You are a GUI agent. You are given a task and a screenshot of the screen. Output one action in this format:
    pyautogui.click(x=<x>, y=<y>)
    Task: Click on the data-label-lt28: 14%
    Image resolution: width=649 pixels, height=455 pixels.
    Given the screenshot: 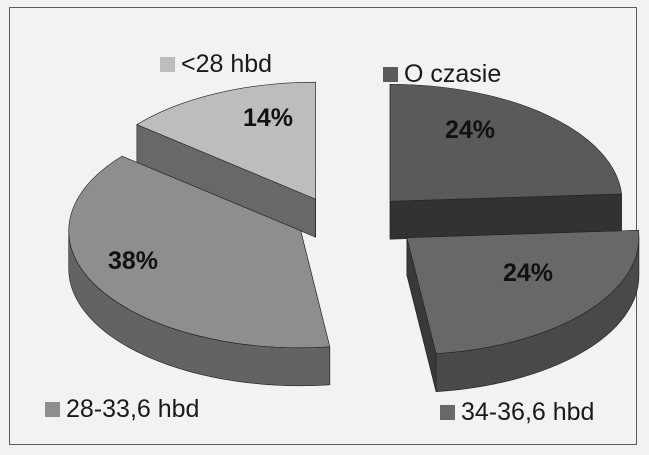 What is the action you would take?
    pyautogui.click(x=268, y=118)
    